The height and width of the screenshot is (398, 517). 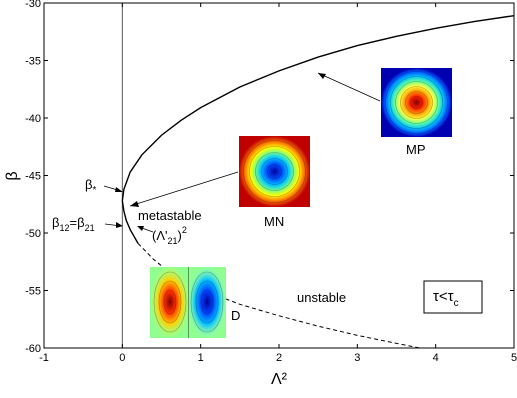 What do you see at coordinates (33, 119) in the screenshot?
I see `y-tick-label: -40` at bounding box center [33, 119].